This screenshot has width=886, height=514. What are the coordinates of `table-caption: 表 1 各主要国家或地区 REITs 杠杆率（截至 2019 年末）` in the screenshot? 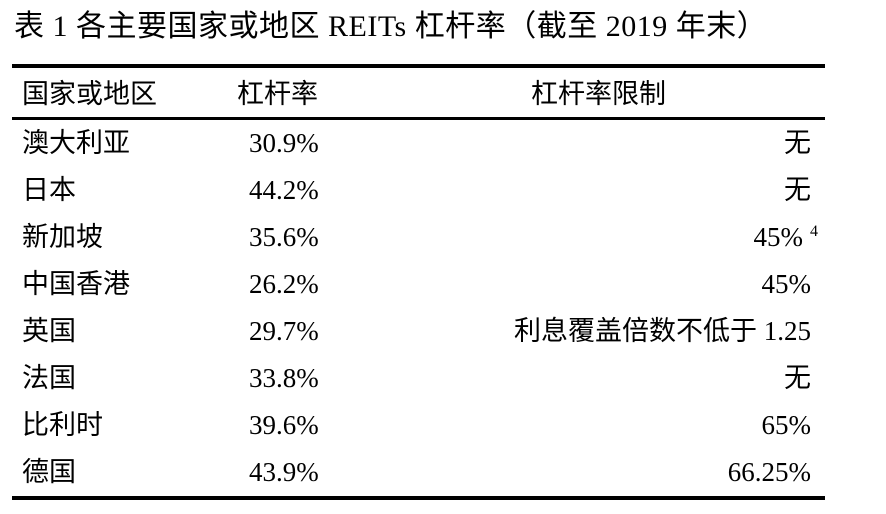 It's located at (391, 26).